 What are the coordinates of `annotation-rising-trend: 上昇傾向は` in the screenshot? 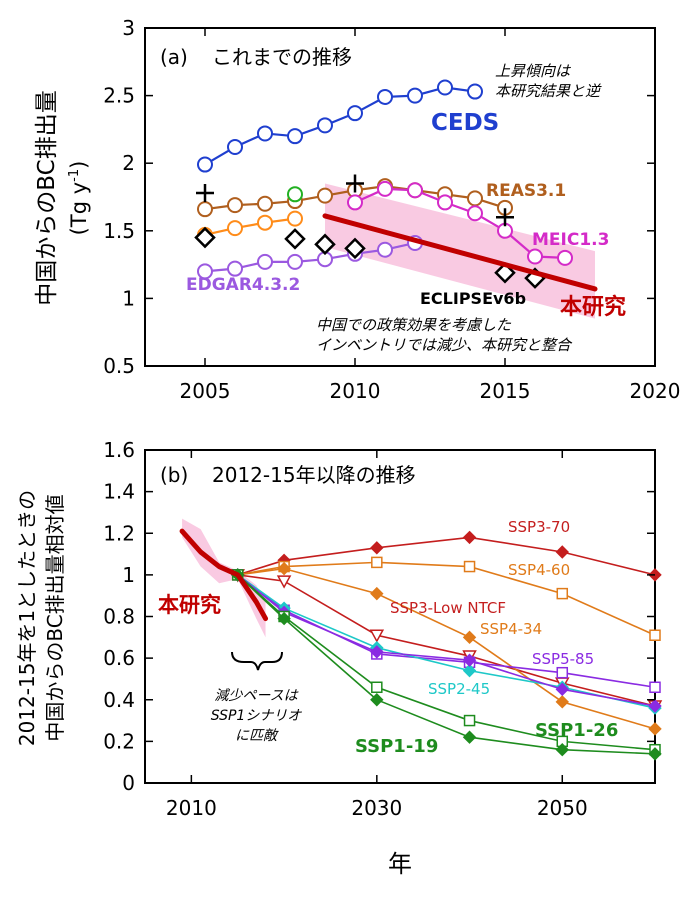 It's located at (533, 71).